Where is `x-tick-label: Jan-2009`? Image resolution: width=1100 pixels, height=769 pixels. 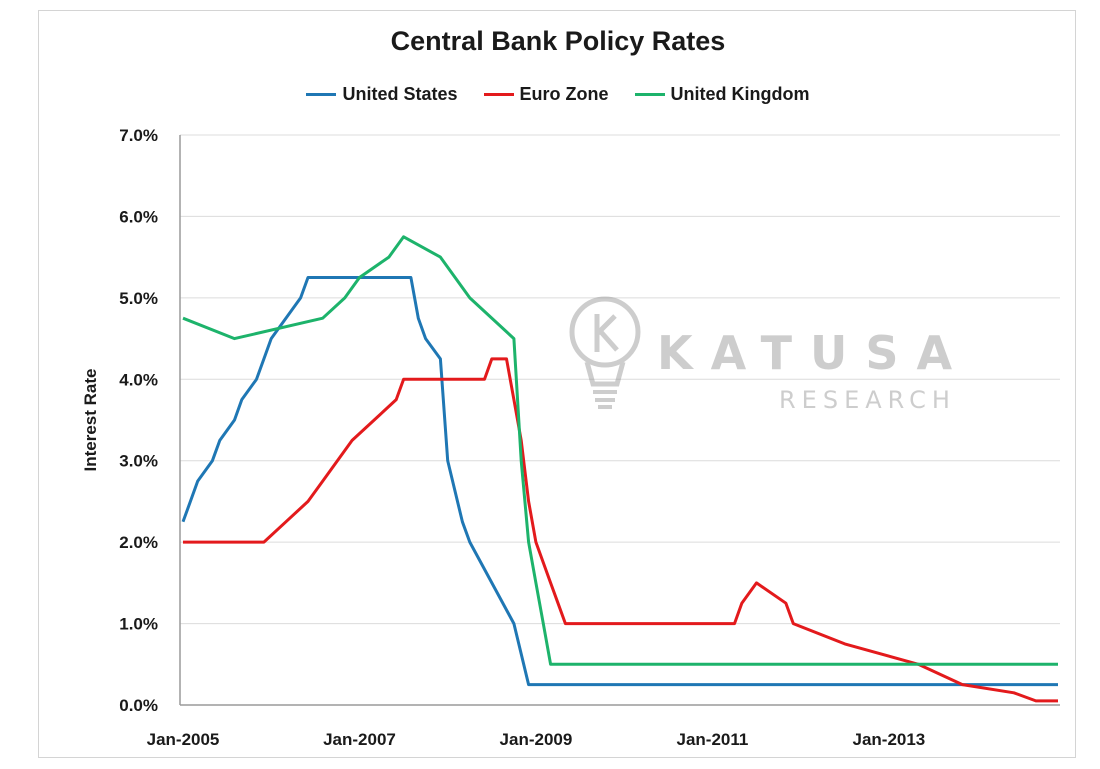 x-tick-label: Jan-2009 is located at coordinates (536, 739).